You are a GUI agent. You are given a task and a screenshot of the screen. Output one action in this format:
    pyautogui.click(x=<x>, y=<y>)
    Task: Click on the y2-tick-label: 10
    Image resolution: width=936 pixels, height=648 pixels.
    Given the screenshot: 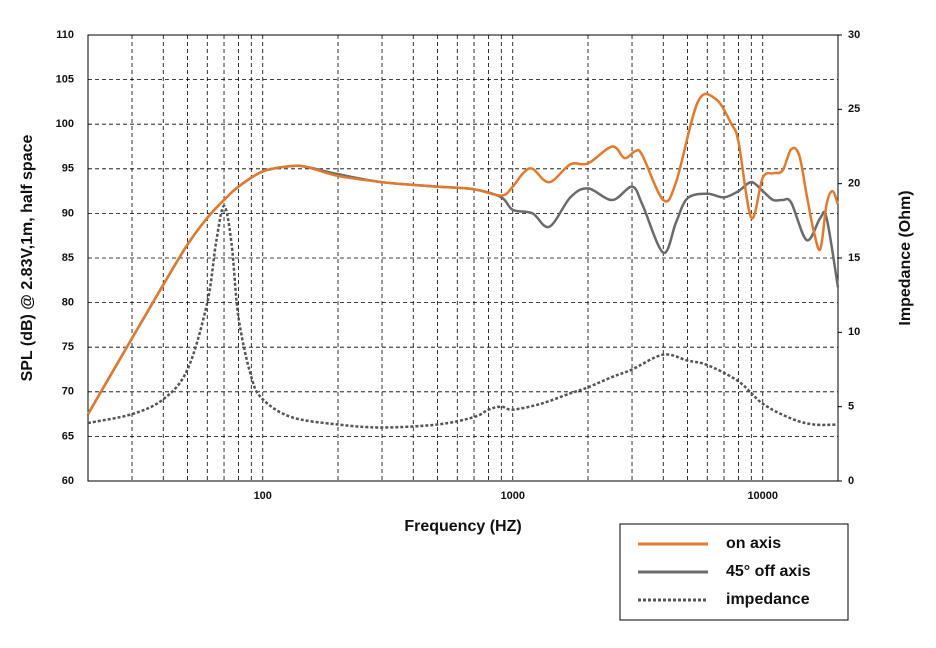 What is the action you would take?
    pyautogui.click(x=854, y=332)
    